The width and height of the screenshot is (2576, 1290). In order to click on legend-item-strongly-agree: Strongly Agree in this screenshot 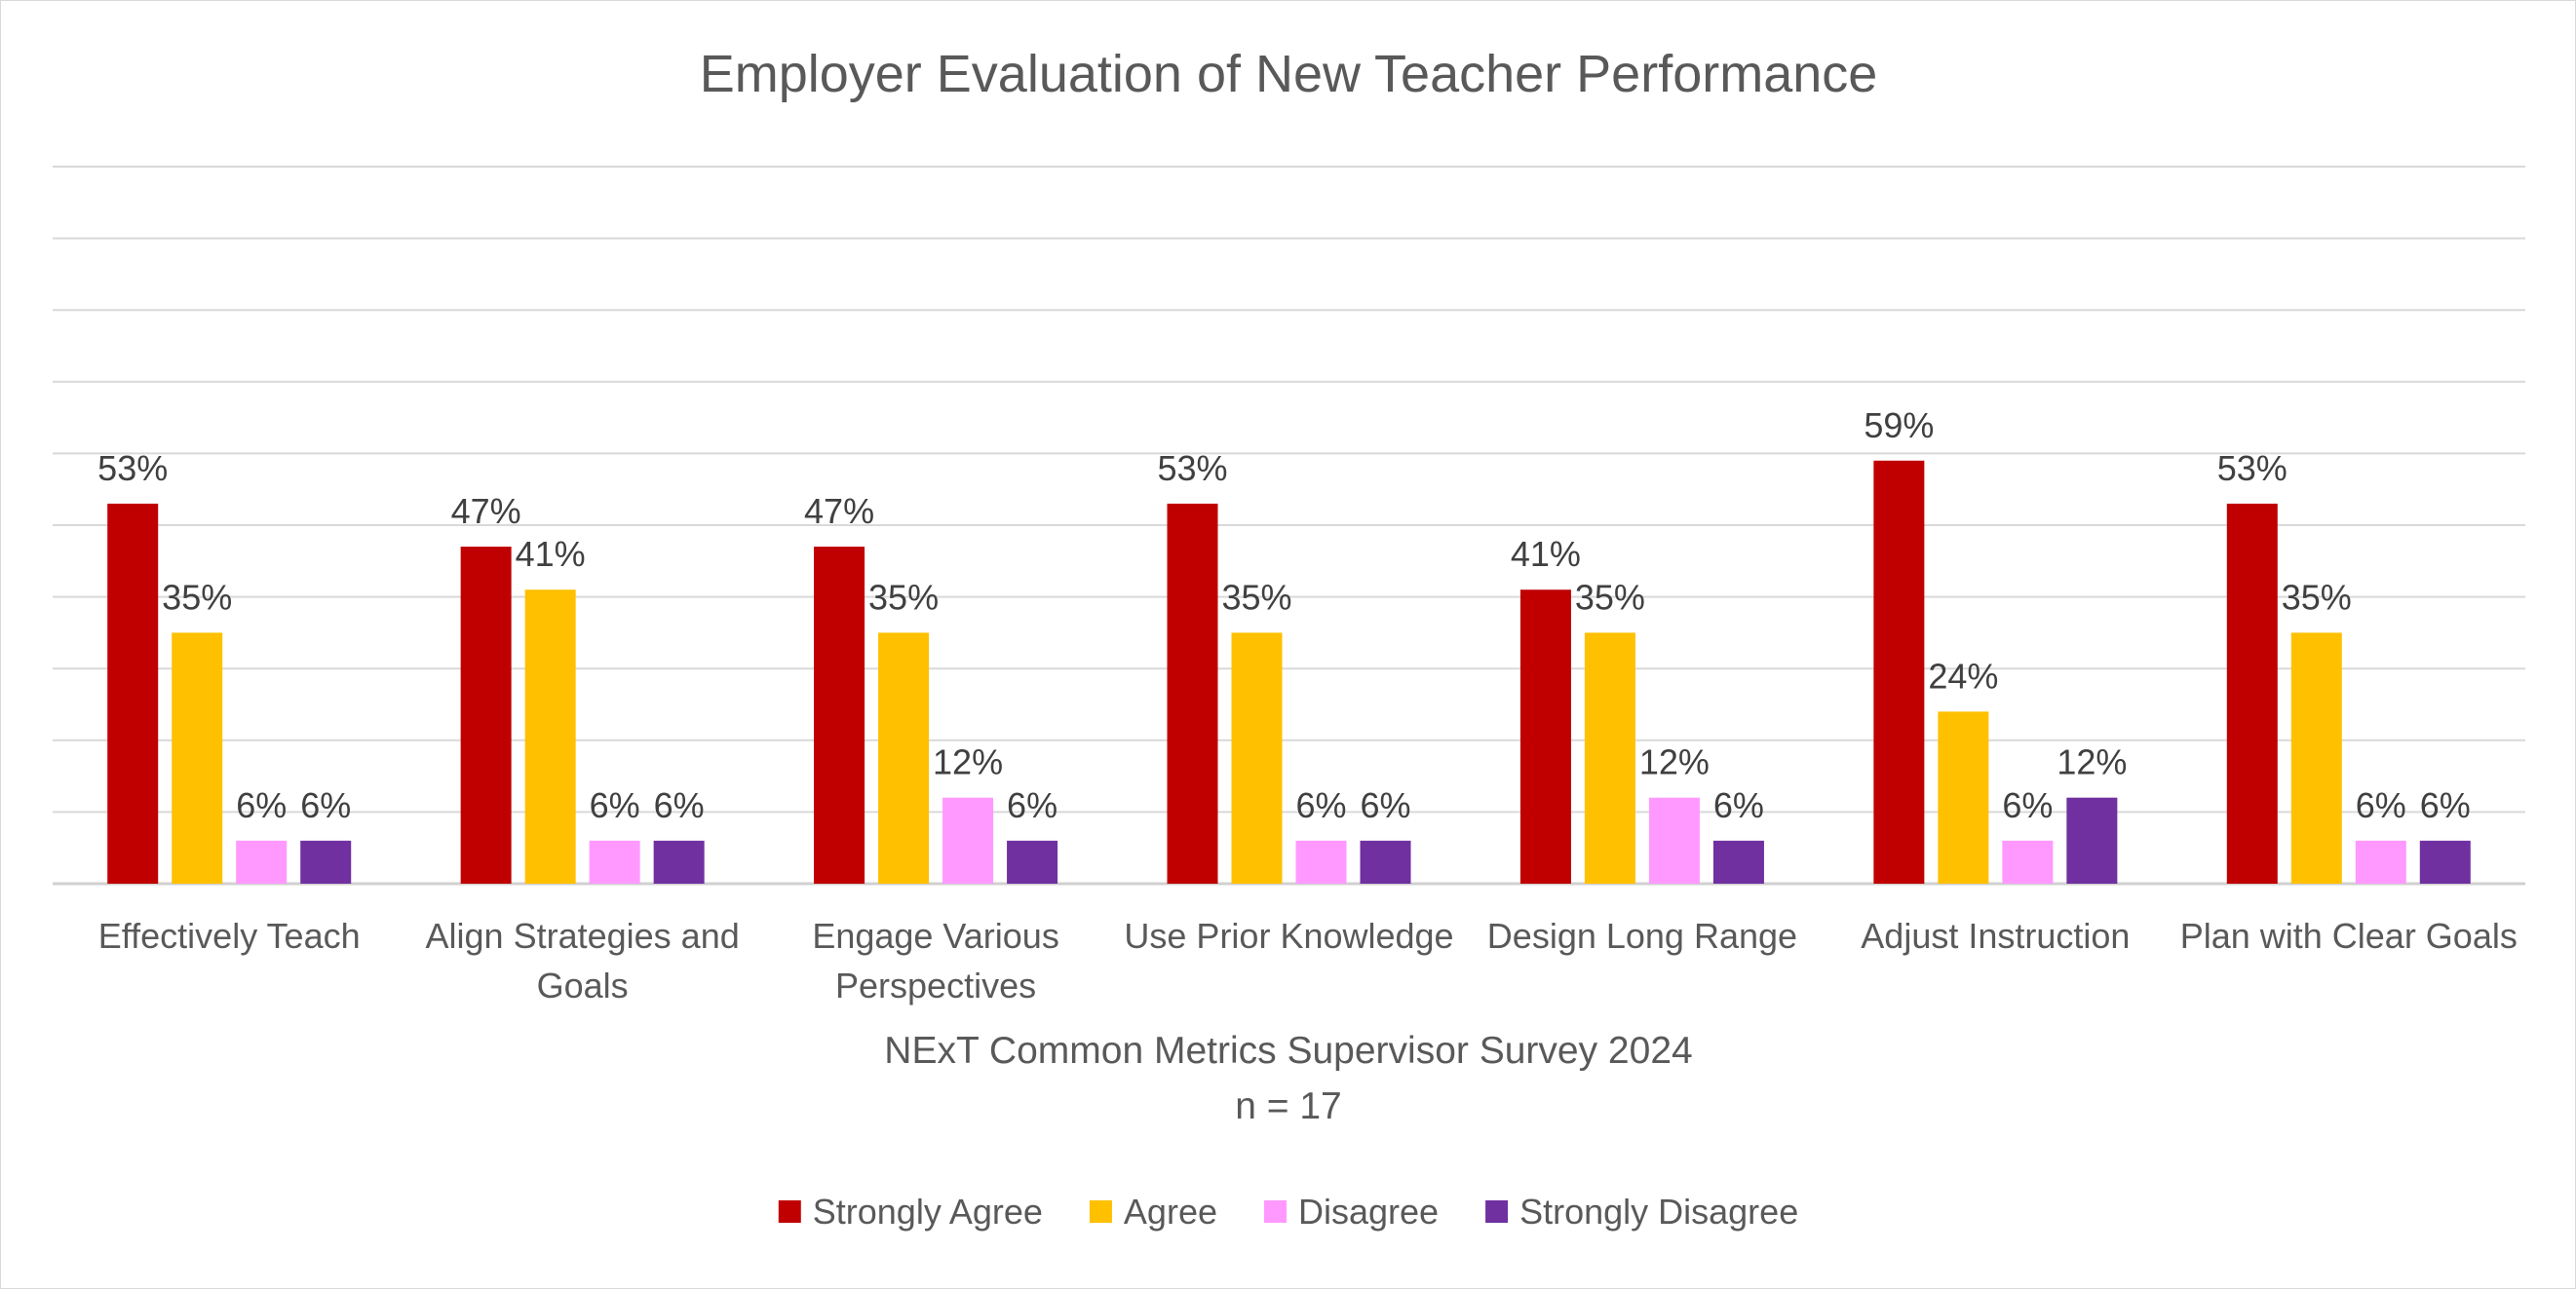, I will do `click(910, 1212)`.